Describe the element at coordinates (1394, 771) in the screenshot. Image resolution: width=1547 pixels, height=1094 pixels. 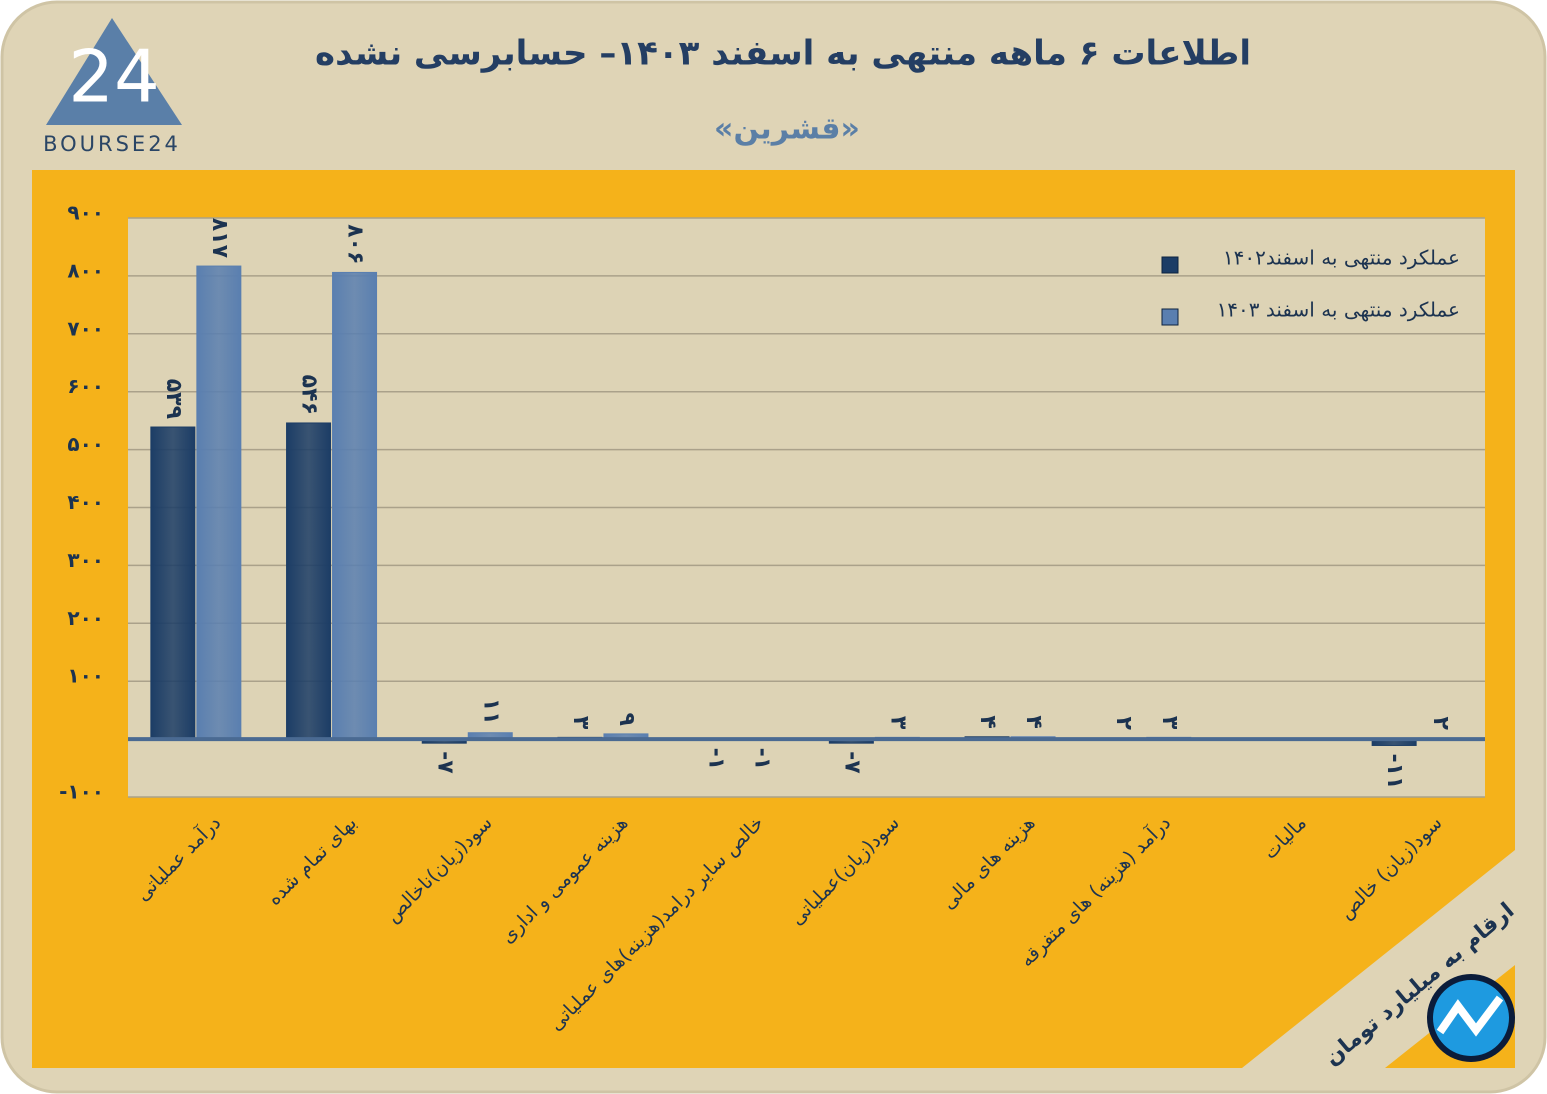
I see `value-label: -۱۱` at that location.